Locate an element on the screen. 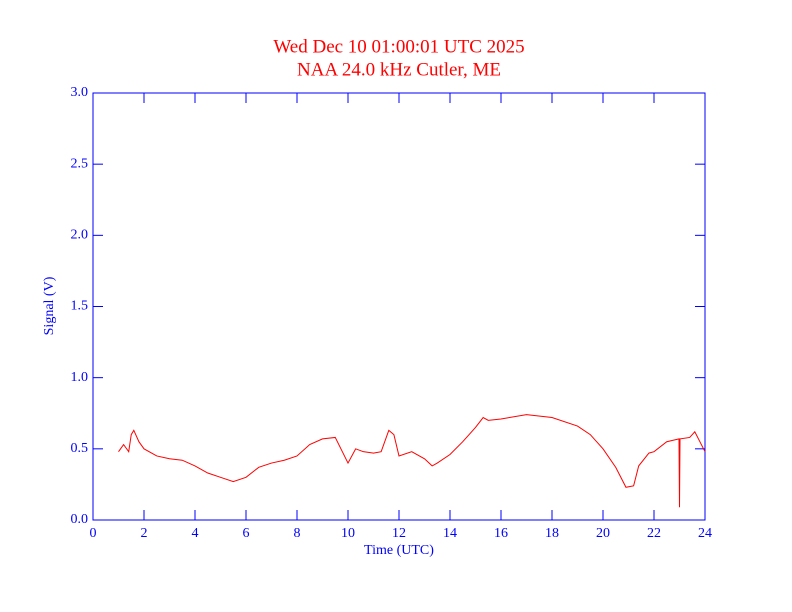 This screenshot has width=792, height=612. x-tick-label: 22 is located at coordinates (654, 533).